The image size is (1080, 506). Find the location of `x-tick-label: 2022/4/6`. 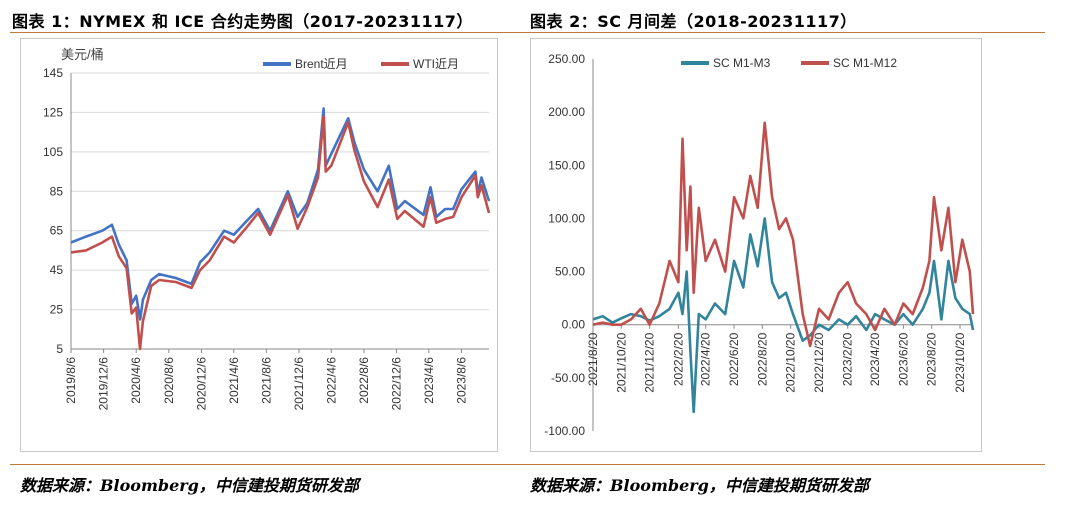

x-tick-label: 2022/4/6 is located at coordinates (331, 380).